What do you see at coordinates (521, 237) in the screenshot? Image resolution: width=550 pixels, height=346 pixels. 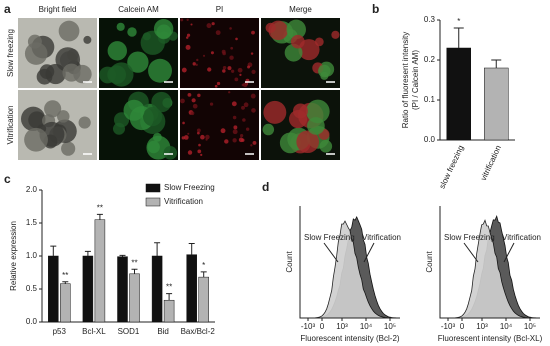 I see `annotation: Vitrification` at bounding box center [521, 237].